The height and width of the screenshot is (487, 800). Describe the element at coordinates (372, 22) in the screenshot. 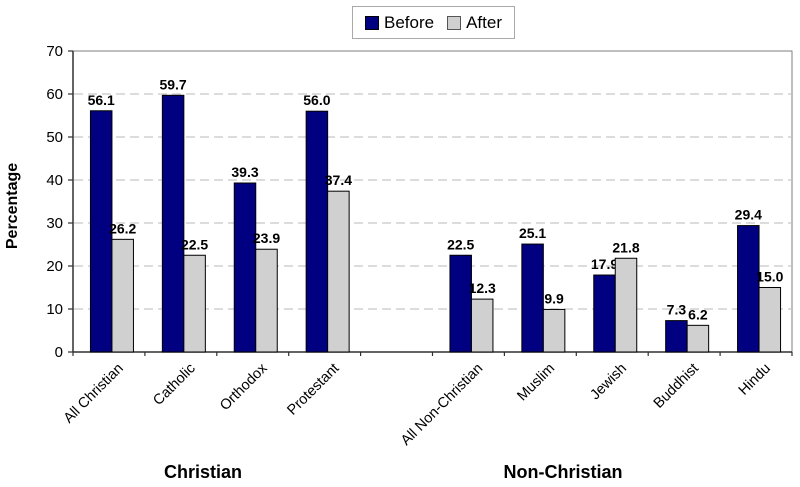

I see `legend-swatch-before-icon` at that location.